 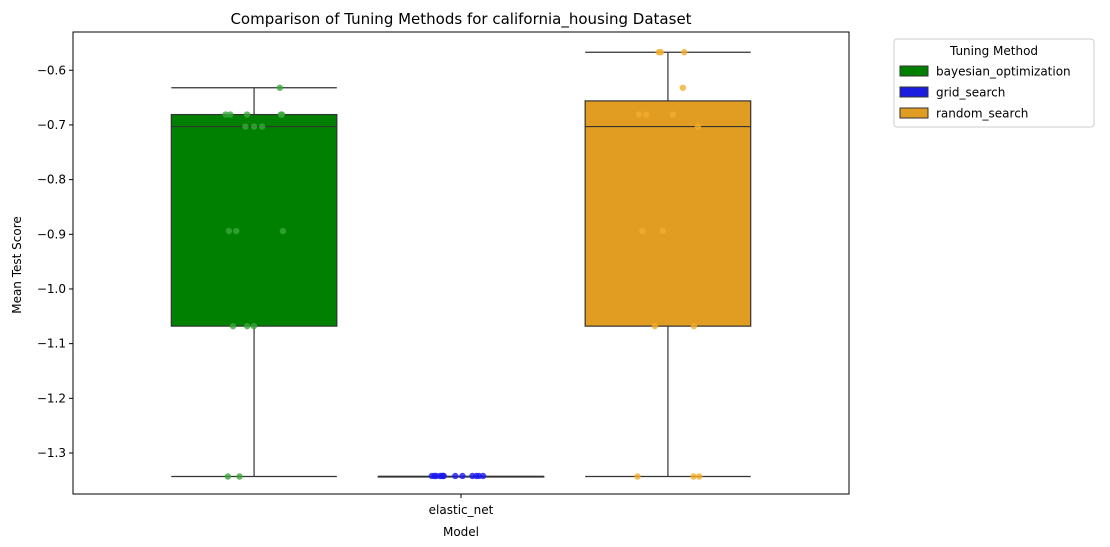 I want to click on y-tick-label: −1.1, so click(x=51, y=344).